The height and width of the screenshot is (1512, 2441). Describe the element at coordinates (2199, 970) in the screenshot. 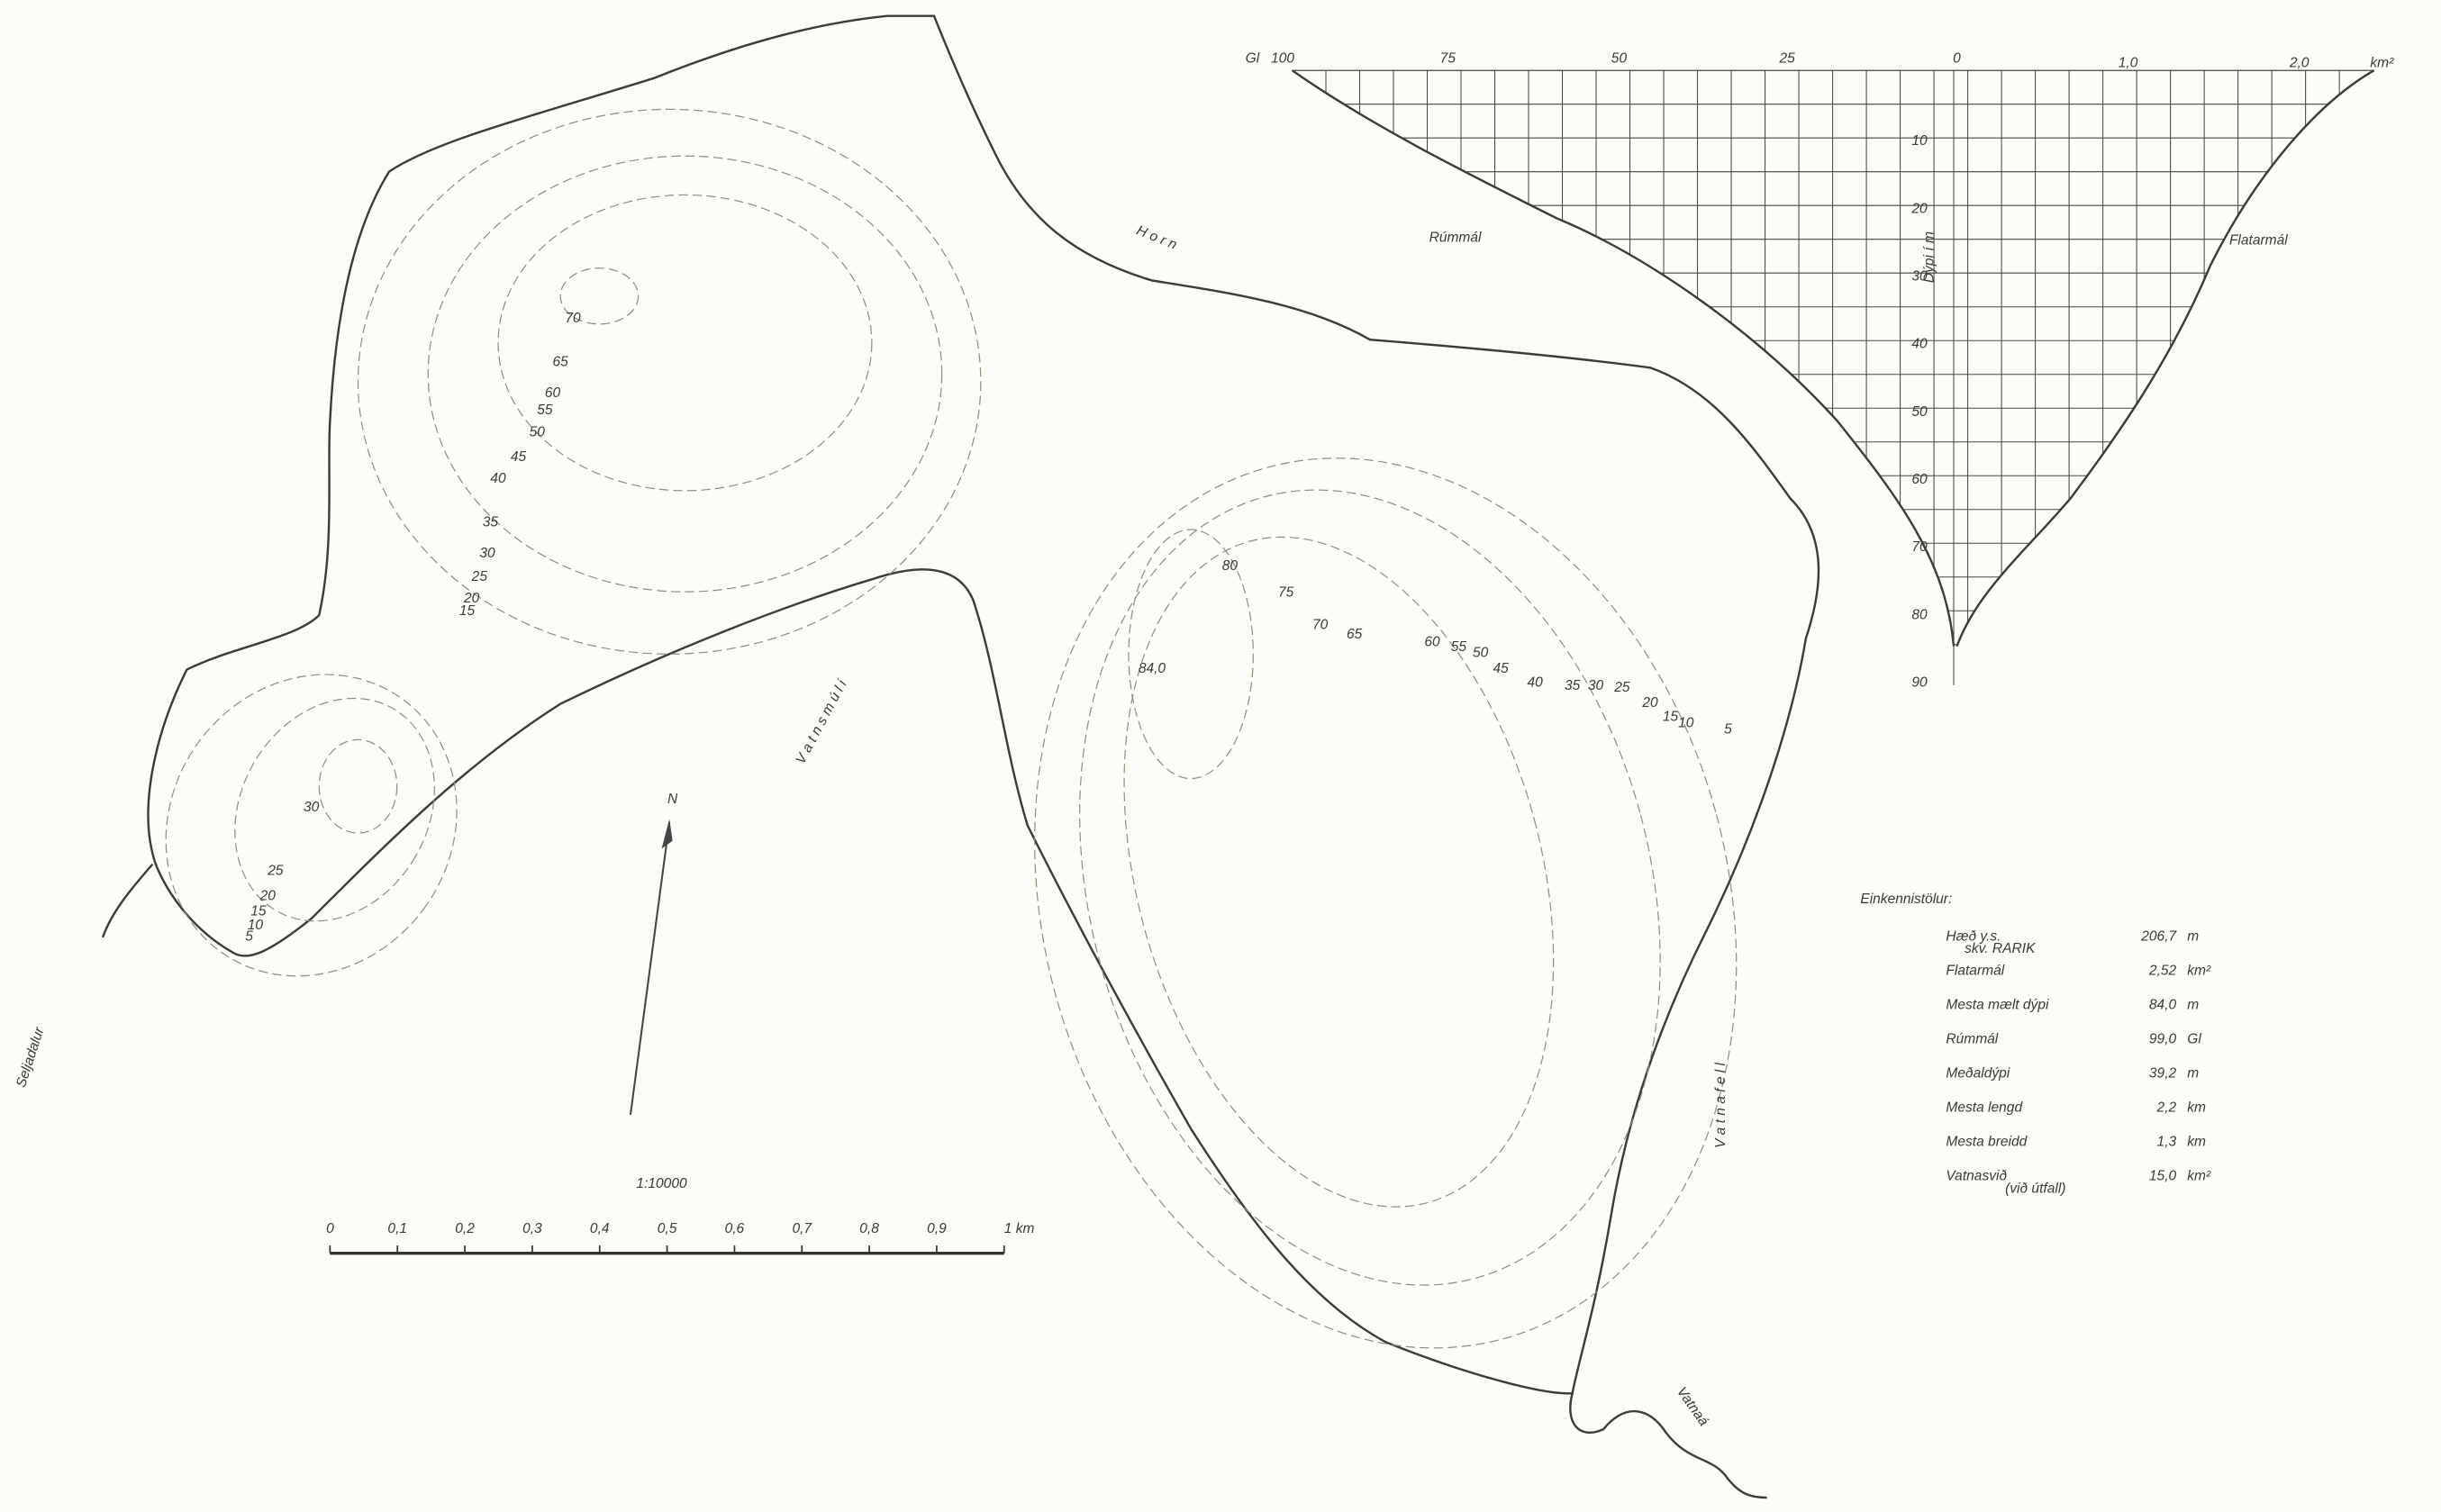

I see `stats-unit: km²` at that location.